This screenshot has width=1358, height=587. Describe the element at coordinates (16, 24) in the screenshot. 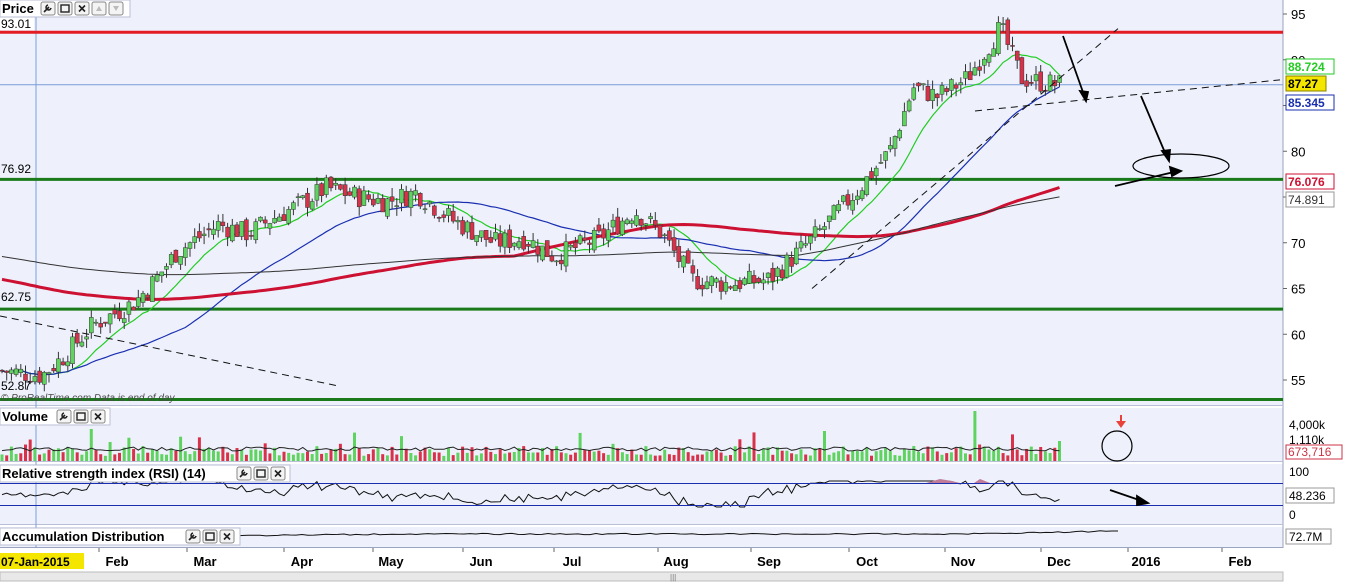

I see `level-label-93: 93.01` at that location.